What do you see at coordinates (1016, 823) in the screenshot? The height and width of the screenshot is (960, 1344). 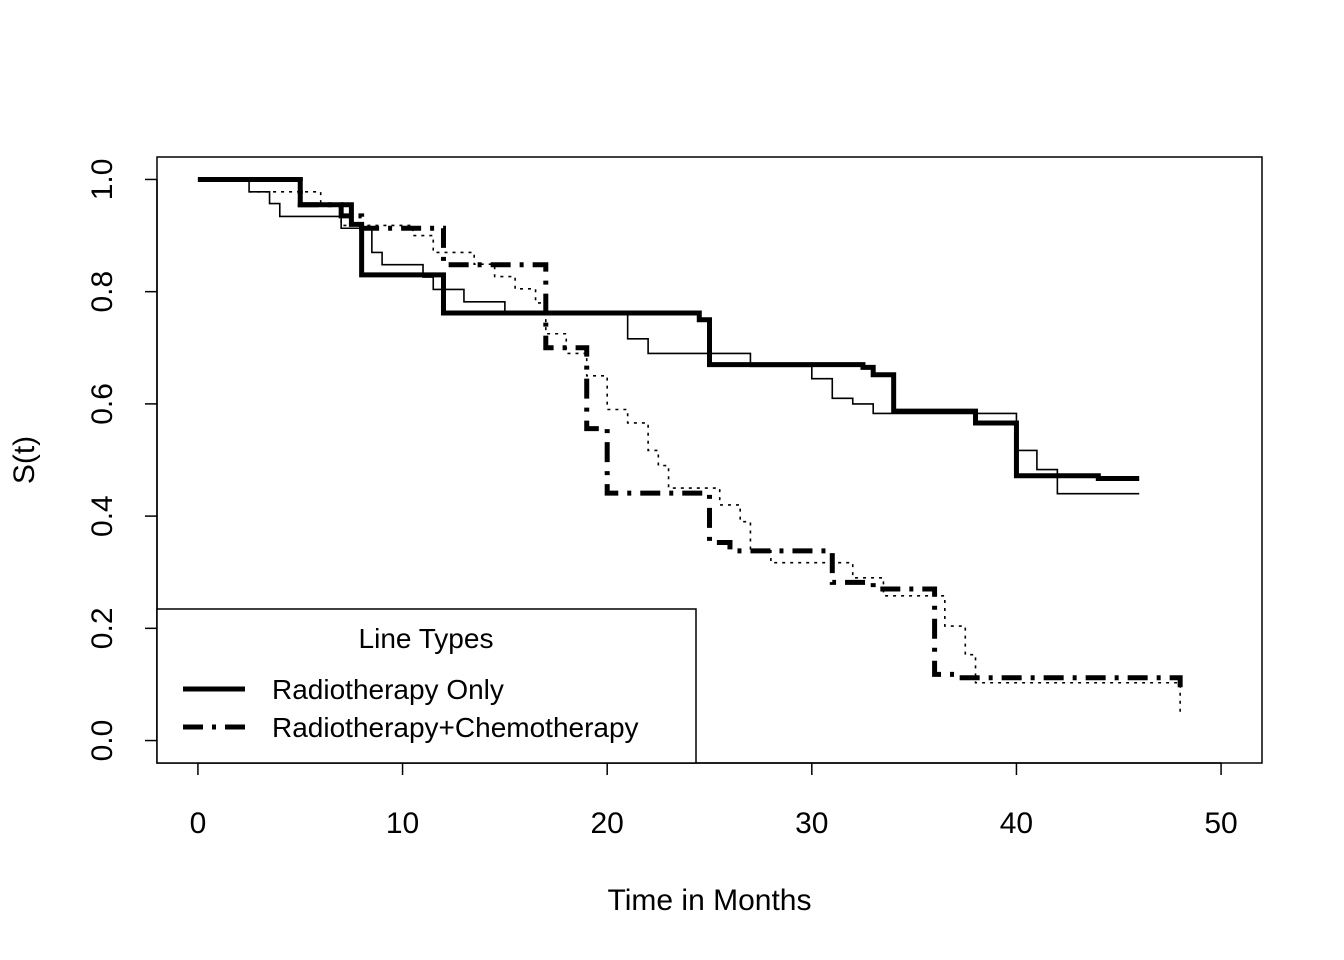 I see `x-tick-label: 40` at bounding box center [1016, 823].